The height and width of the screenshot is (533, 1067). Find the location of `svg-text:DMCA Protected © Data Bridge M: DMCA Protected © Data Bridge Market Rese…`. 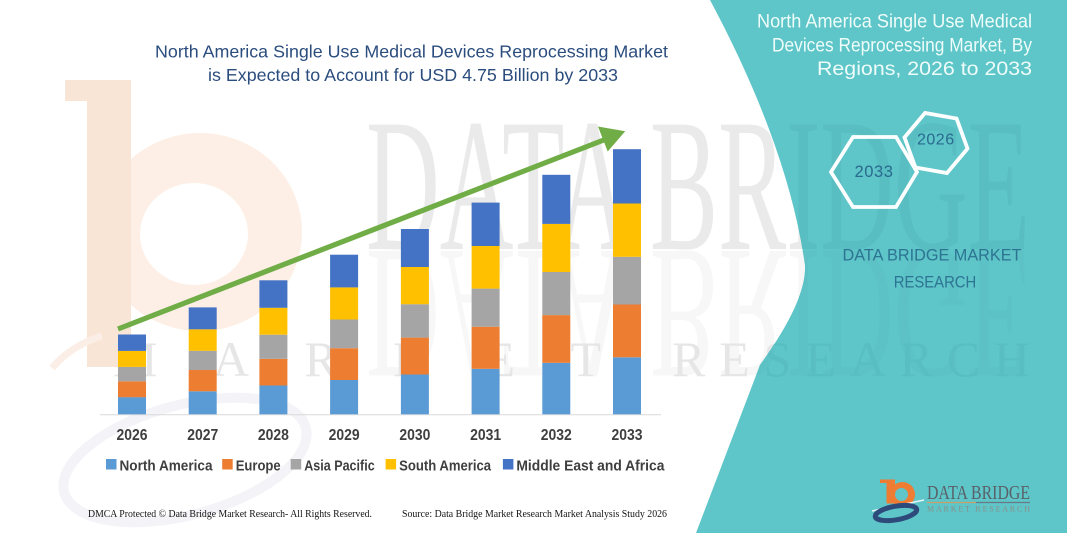

svg-text:DMCA Protected © Data Bridge M: DMCA Protected © Data Bridge Market Rese… is located at coordinates (230, 514).